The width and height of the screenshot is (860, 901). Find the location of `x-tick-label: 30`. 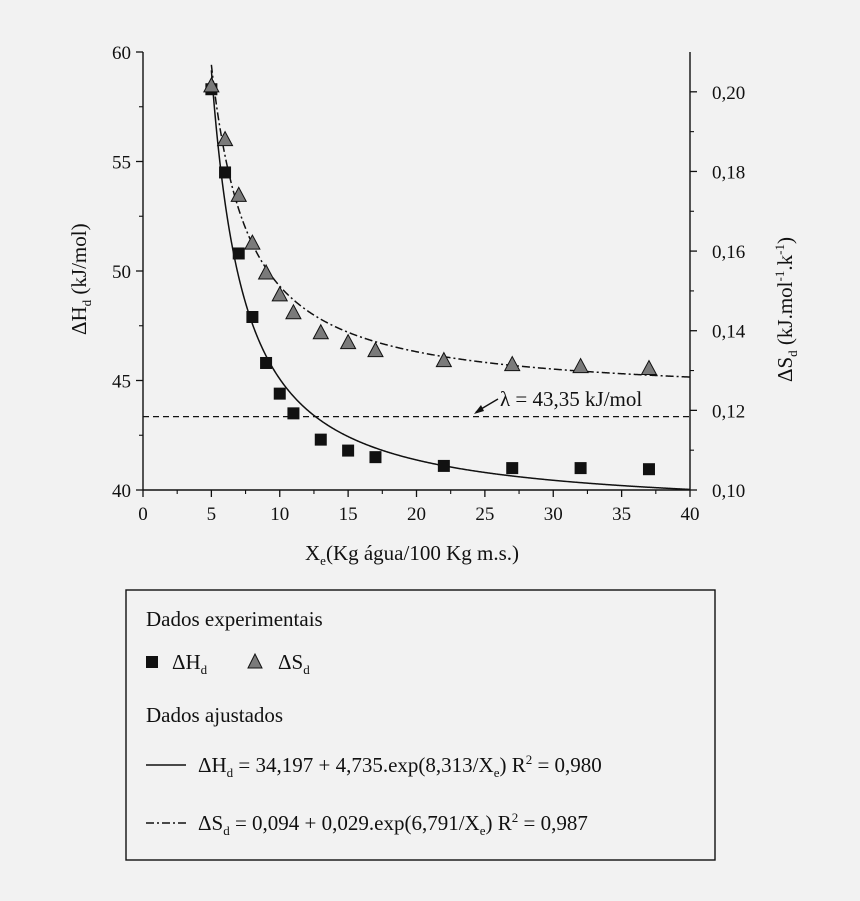

x-tick-label: 30 is located at coordinates (553, 514).